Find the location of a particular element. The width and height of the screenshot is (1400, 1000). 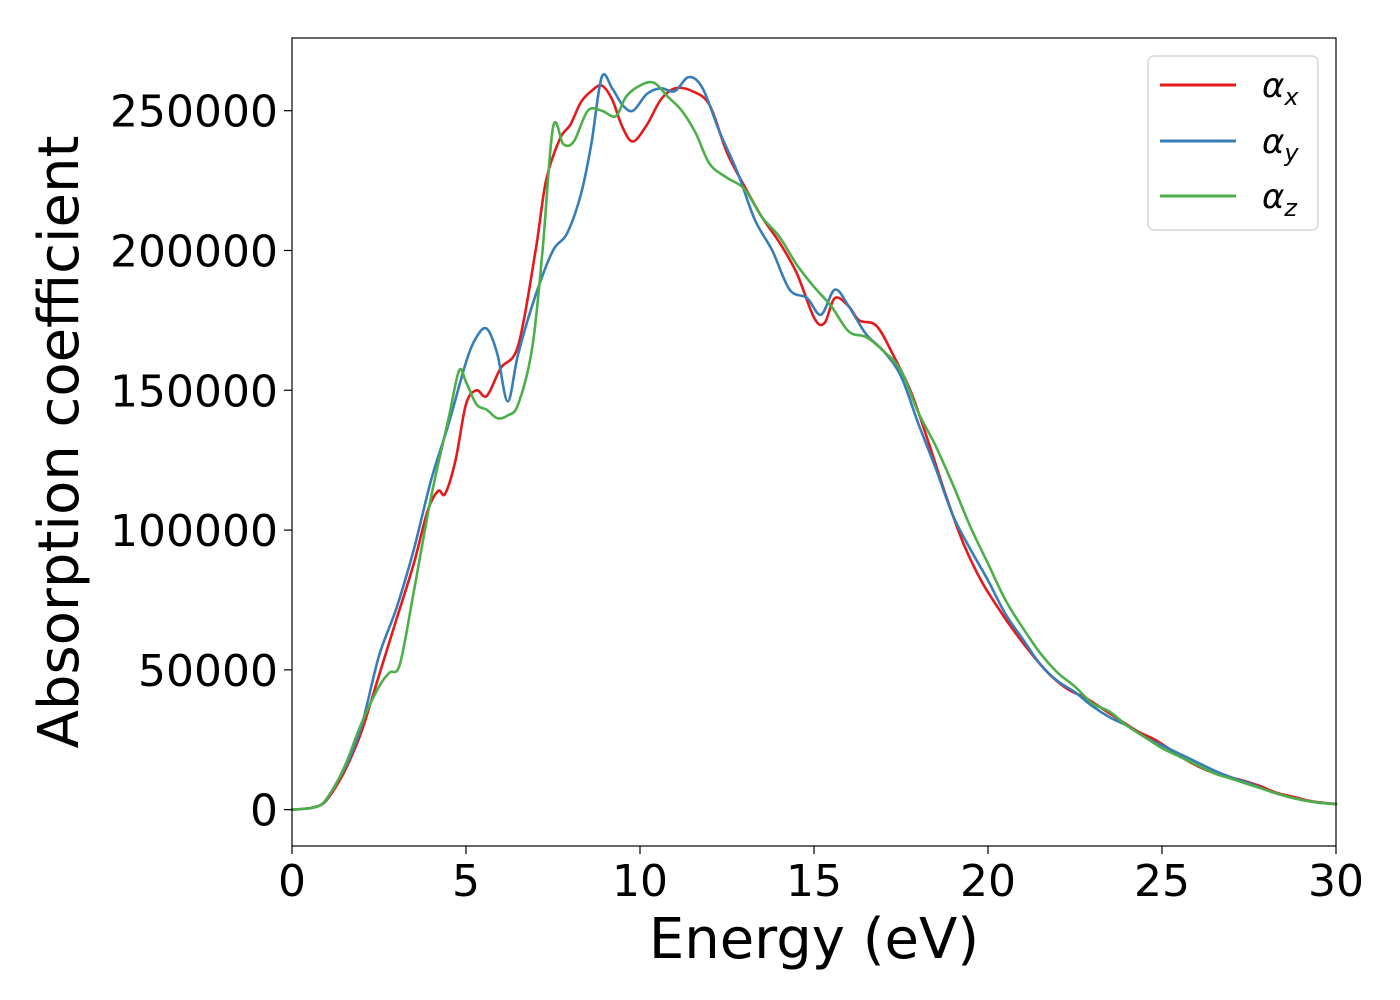

legend-box is located at coordinates (1233, 143).